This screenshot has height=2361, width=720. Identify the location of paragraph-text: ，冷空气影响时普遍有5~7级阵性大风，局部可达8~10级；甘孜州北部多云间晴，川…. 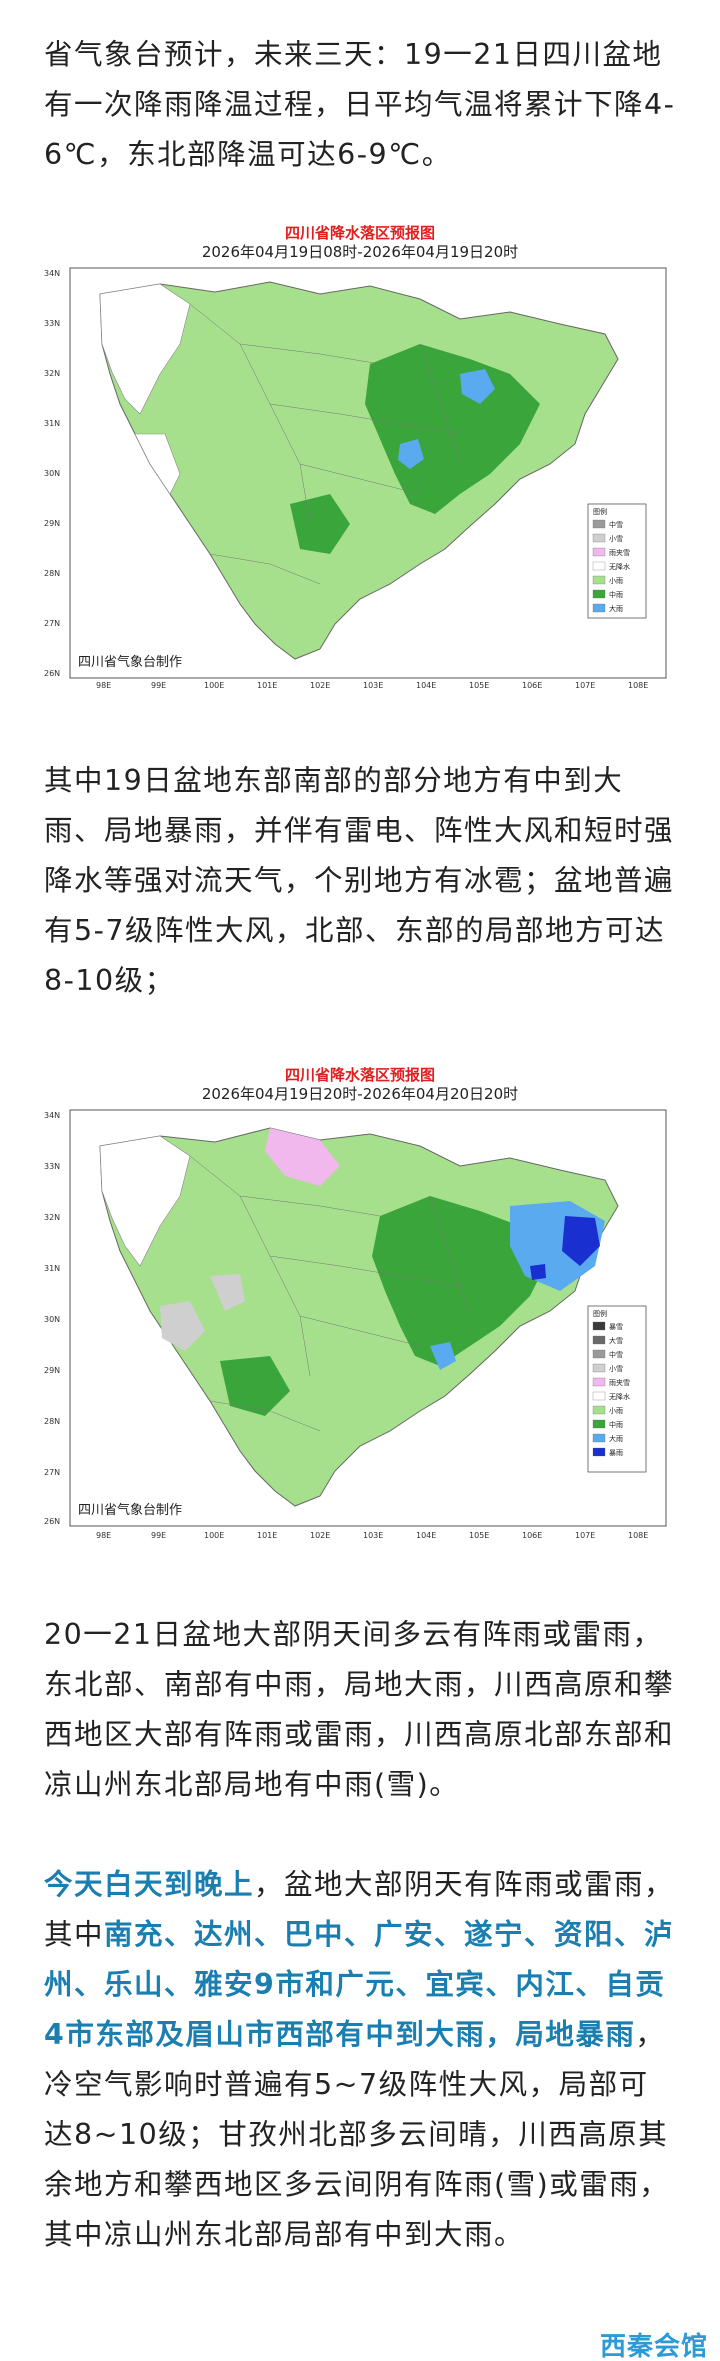
(357, 2134).